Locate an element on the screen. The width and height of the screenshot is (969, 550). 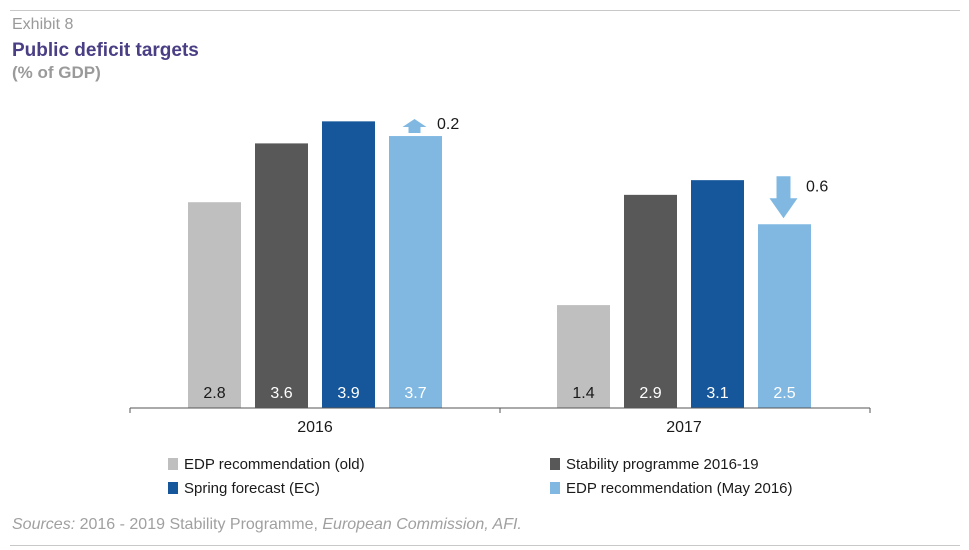
bar-2016-s0 is located at coordinates (214, 305).